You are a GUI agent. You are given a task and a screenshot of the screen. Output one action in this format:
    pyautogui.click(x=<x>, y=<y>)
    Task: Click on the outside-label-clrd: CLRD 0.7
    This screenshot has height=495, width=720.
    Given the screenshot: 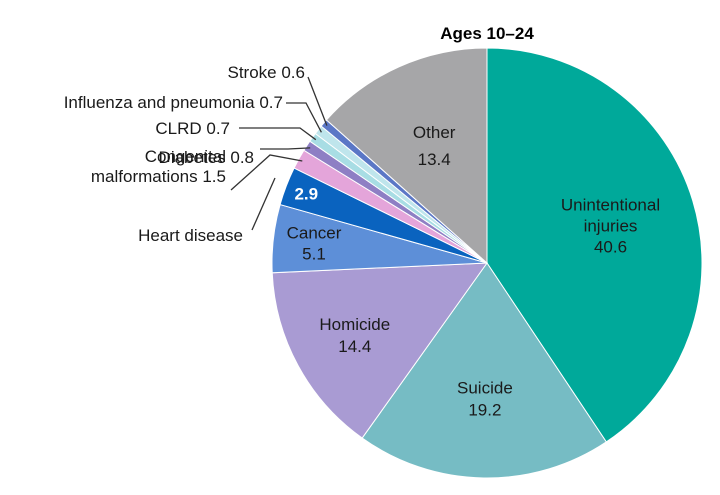 What is the action you would take?
    pyautogui.click(x=192, y=128)
    